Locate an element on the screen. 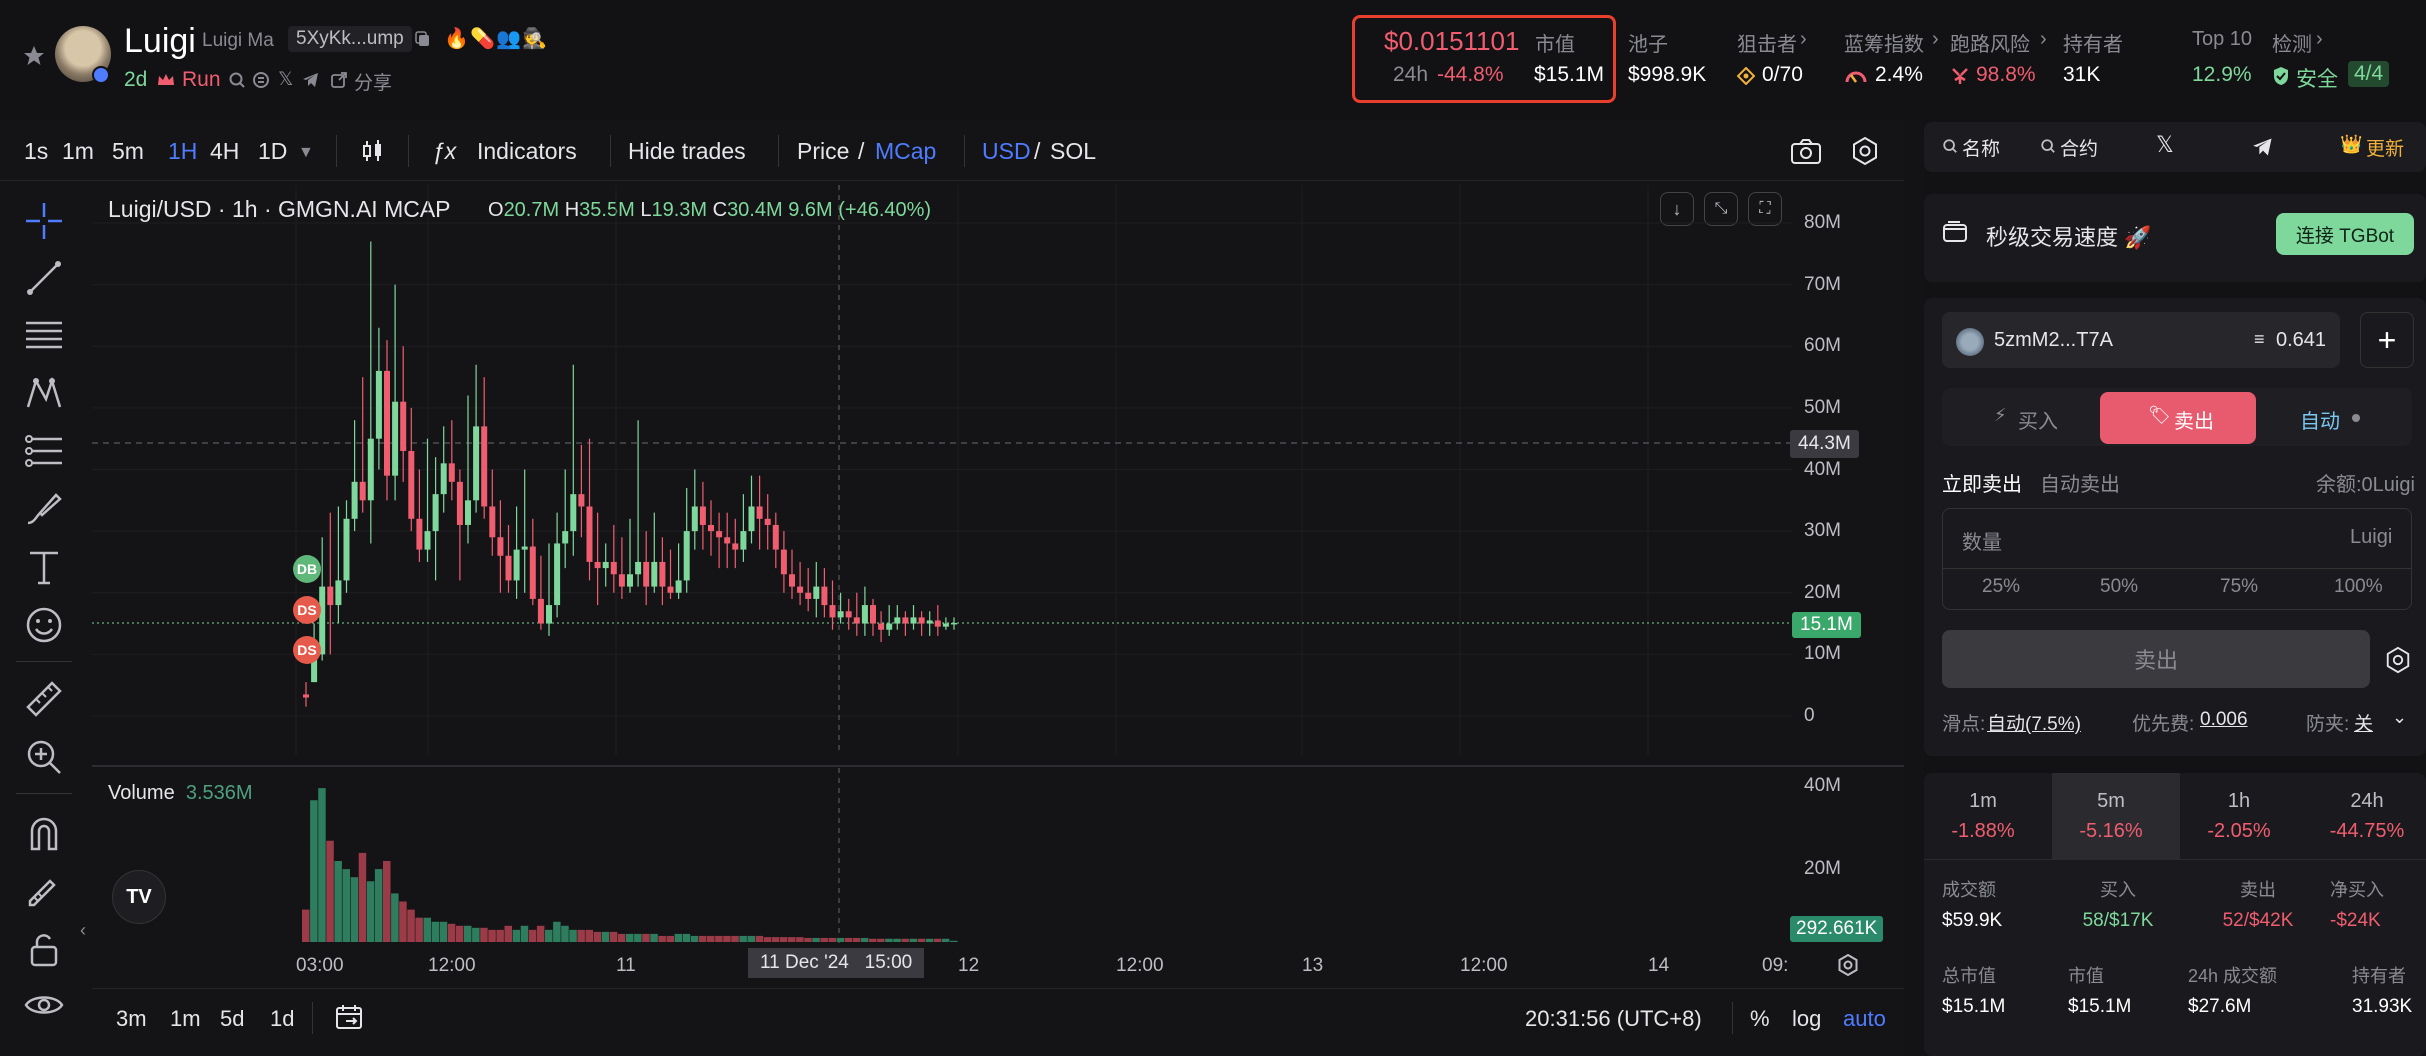  pane-divider is located at coordinates (998, 766).